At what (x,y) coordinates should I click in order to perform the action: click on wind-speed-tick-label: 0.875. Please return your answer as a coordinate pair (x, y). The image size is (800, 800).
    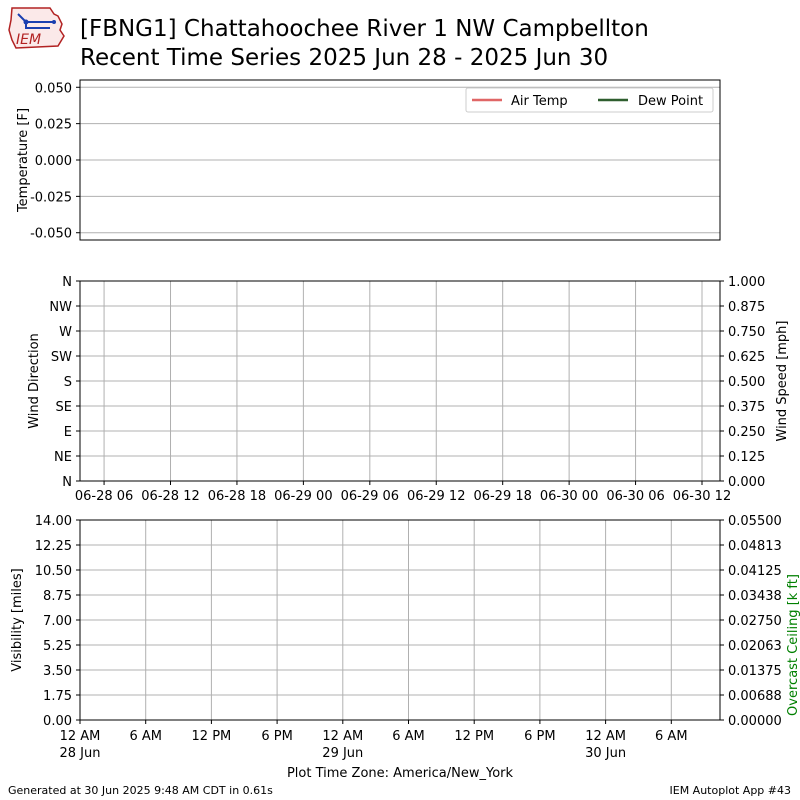
    Looking at the image, I should click on (746, 307).